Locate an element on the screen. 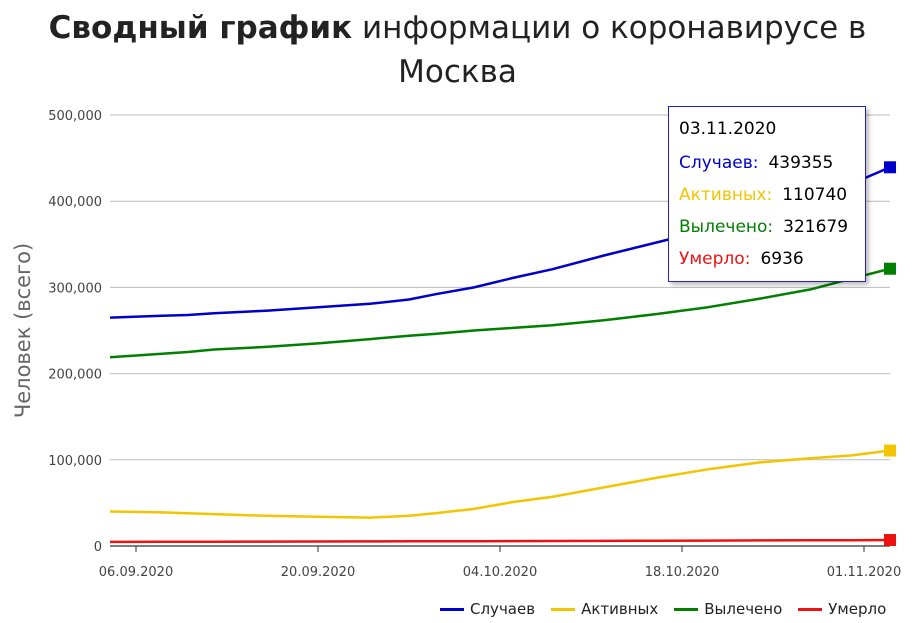 The height and width of the screenshot is (623, 915). legend-label-deaths: Умерло is located at coordinates (857, 609).